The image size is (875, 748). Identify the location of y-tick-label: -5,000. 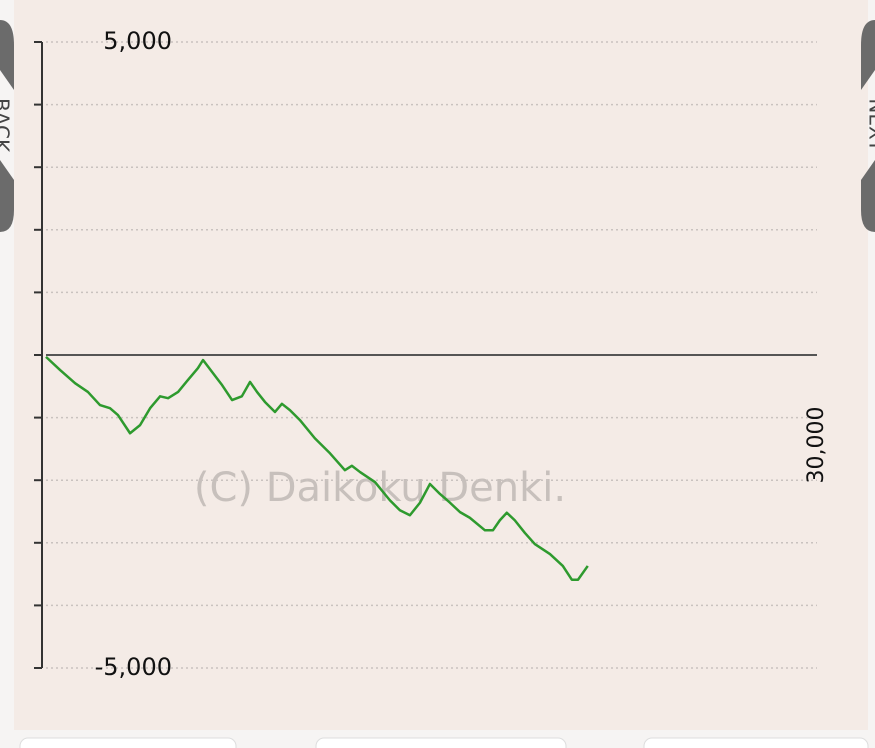
(133, 667).